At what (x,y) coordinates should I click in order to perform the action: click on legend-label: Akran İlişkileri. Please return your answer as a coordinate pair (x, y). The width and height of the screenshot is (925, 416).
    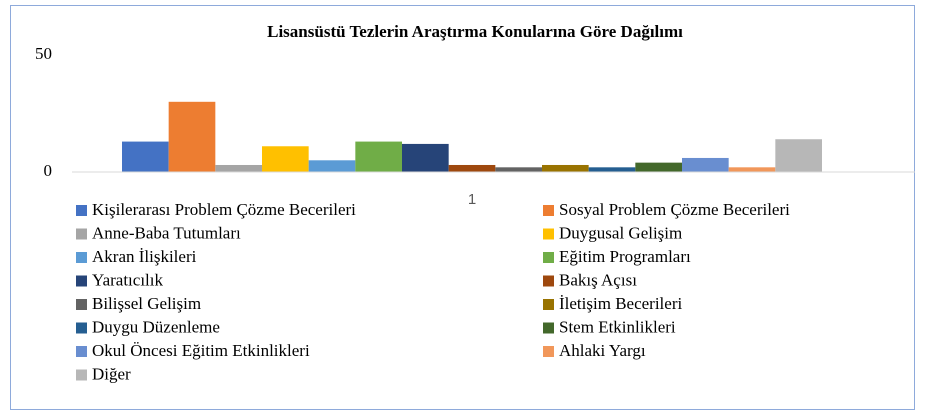
    Looking at the image, I should click on (144, 256).